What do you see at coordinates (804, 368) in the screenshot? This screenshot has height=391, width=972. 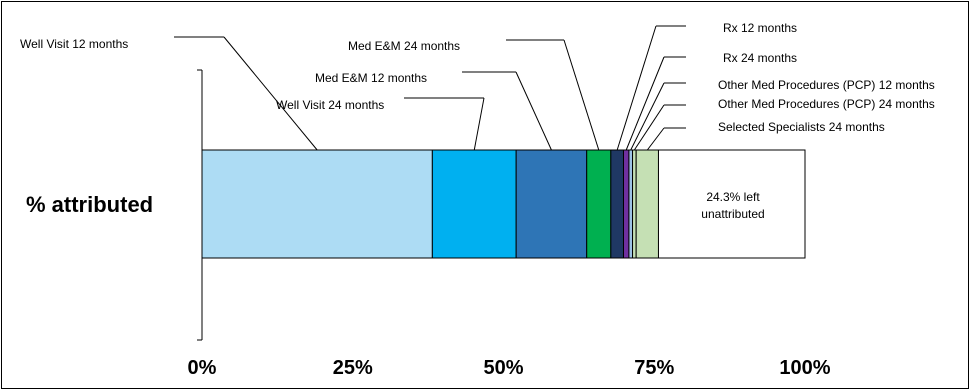 I see `x-tick-label-100: 100%` at bounding box center [804, 368].